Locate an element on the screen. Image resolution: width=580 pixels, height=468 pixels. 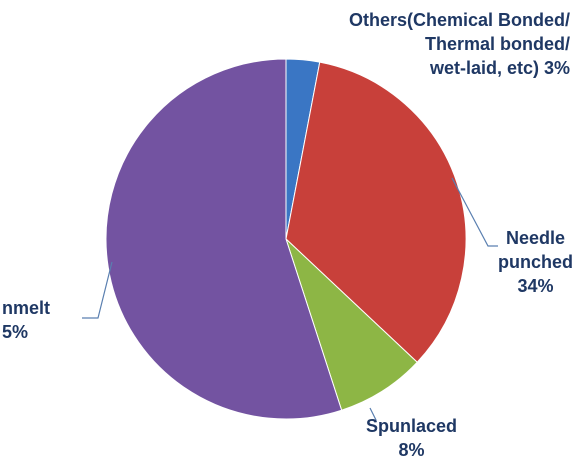
slice-label-needle-punched: Needle punched 34% is located at coordinates (535, 262).